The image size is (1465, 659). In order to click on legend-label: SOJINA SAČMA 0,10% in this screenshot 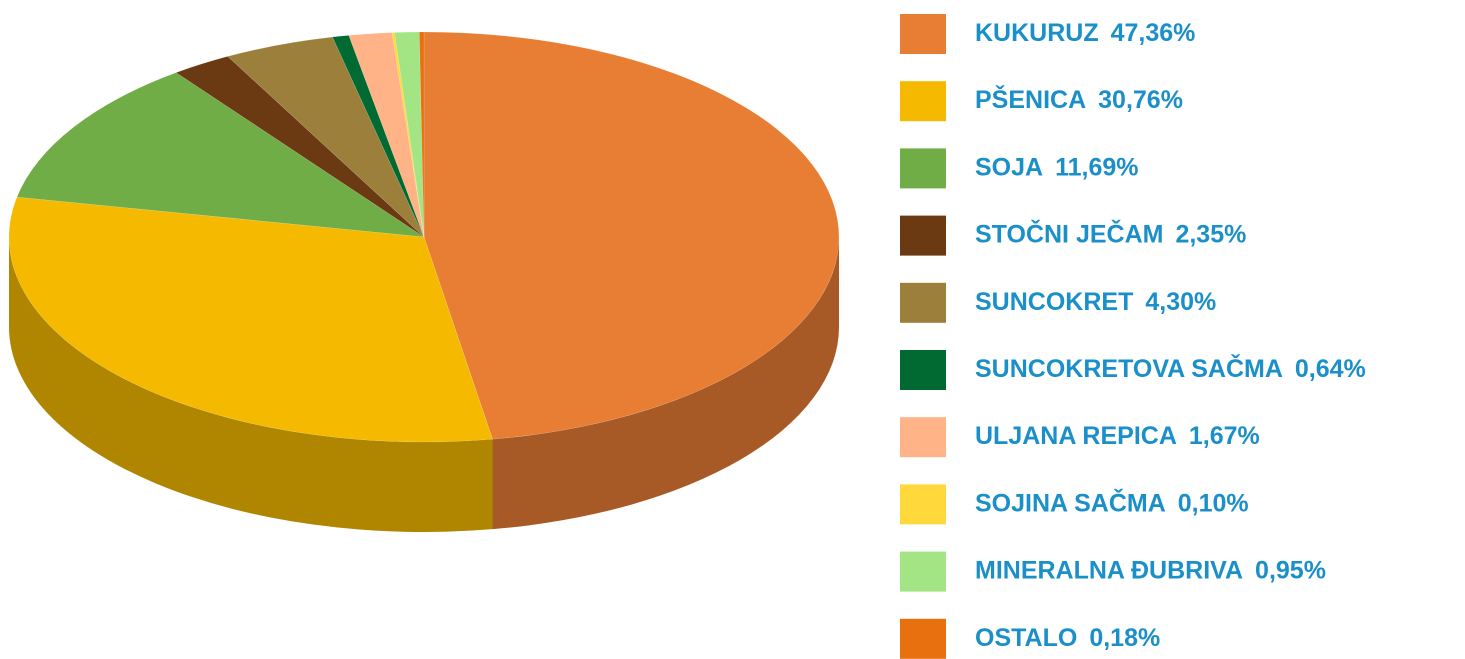, I will do `click(1112, 502)`.